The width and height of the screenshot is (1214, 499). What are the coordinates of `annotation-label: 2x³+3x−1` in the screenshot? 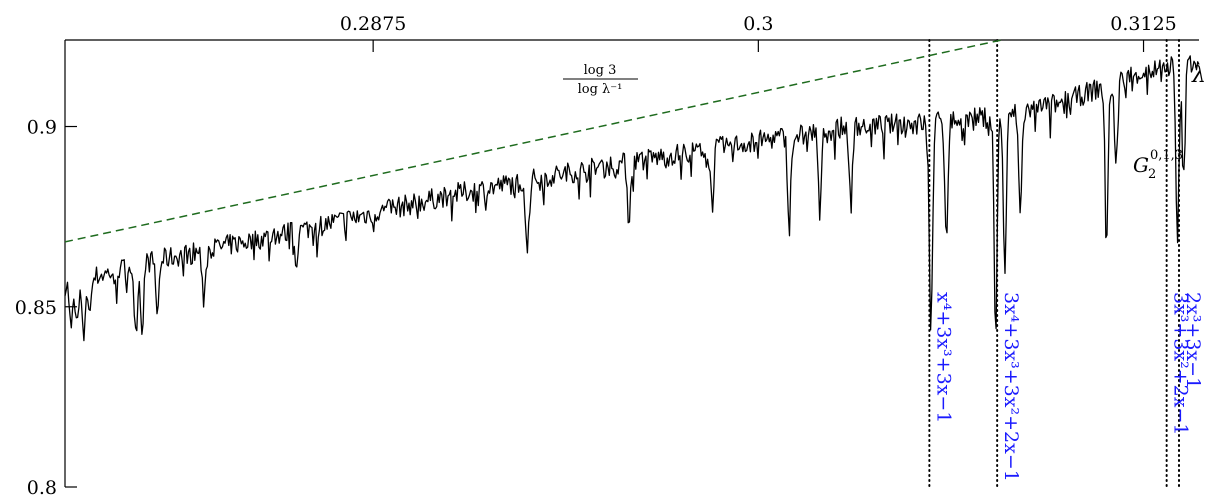 It's located at (1193, 340).